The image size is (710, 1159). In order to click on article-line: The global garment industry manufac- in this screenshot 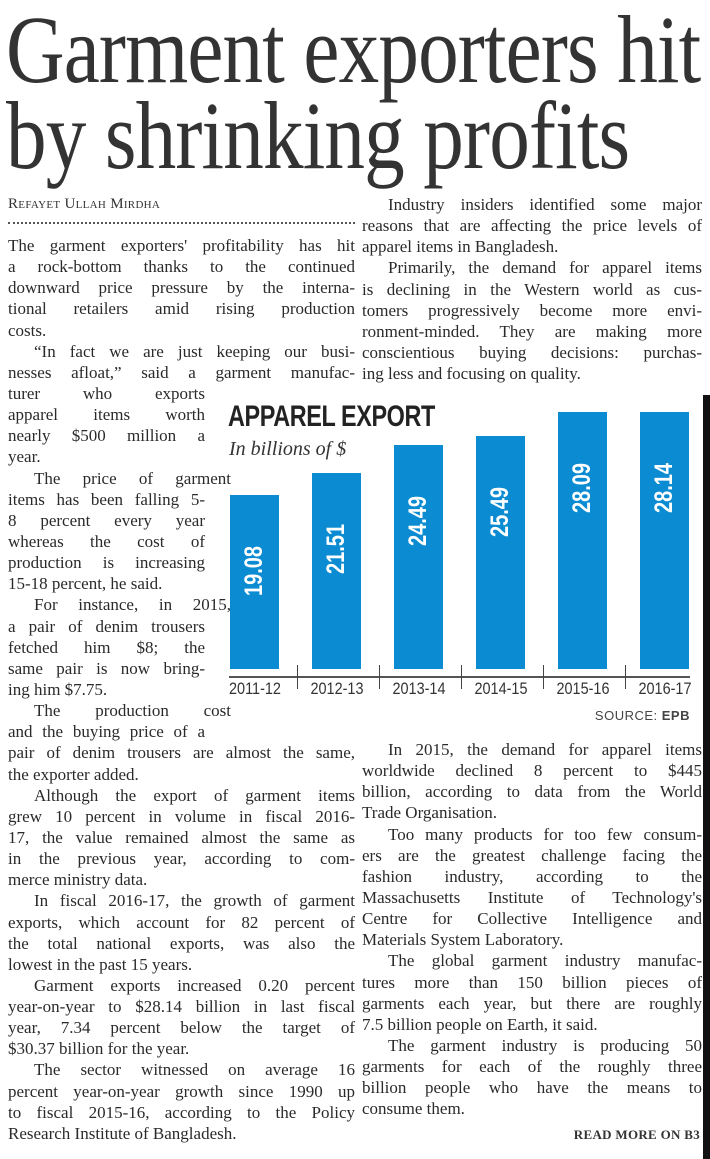, I will do `click(545, 961)`.